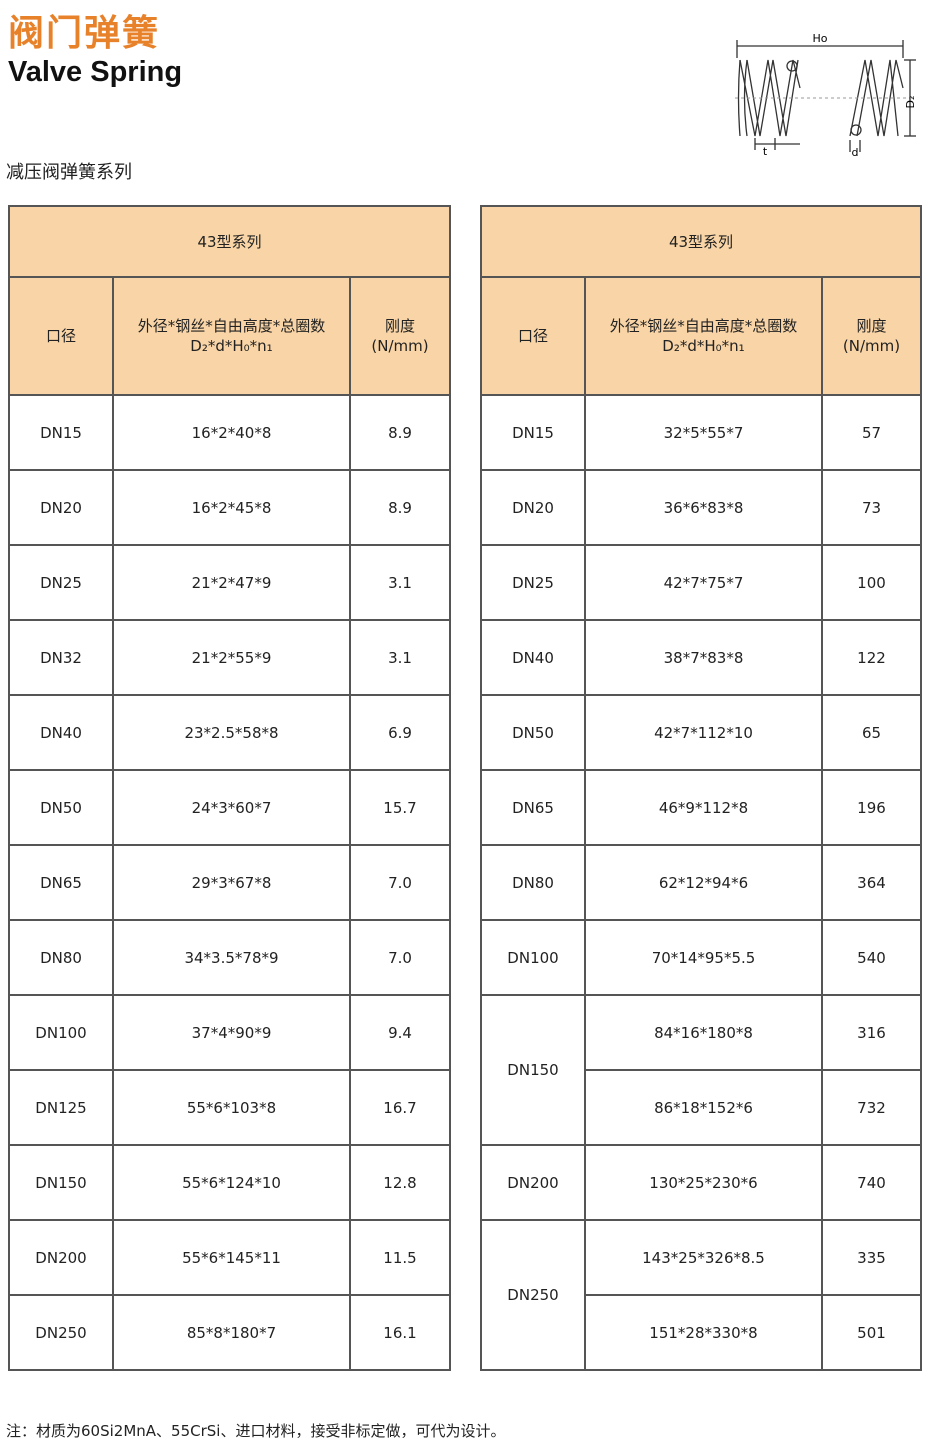 Image resolution: width=929 pixels, height=1453 pixels. What do you see at coordinates (229, 957) in the screenshot?
I see `data-row: DN80 34*3.5*78*9 7.0` at bounding box center [229, 957].